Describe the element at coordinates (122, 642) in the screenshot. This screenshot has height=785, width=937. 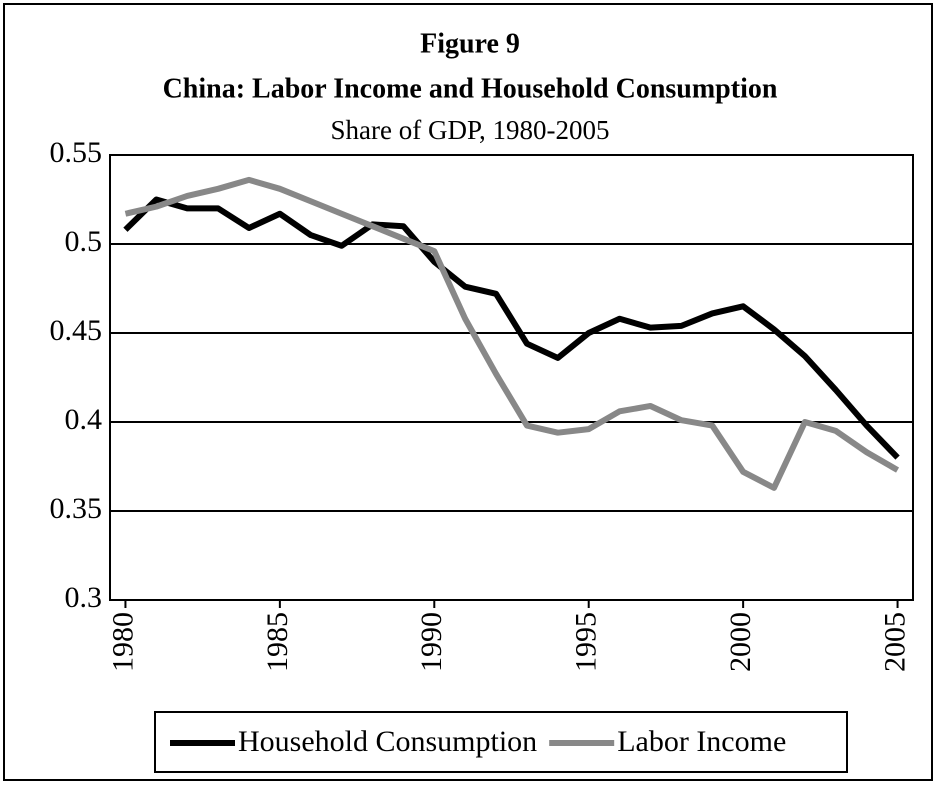
I see `x-tick-label: 1980` at that location.